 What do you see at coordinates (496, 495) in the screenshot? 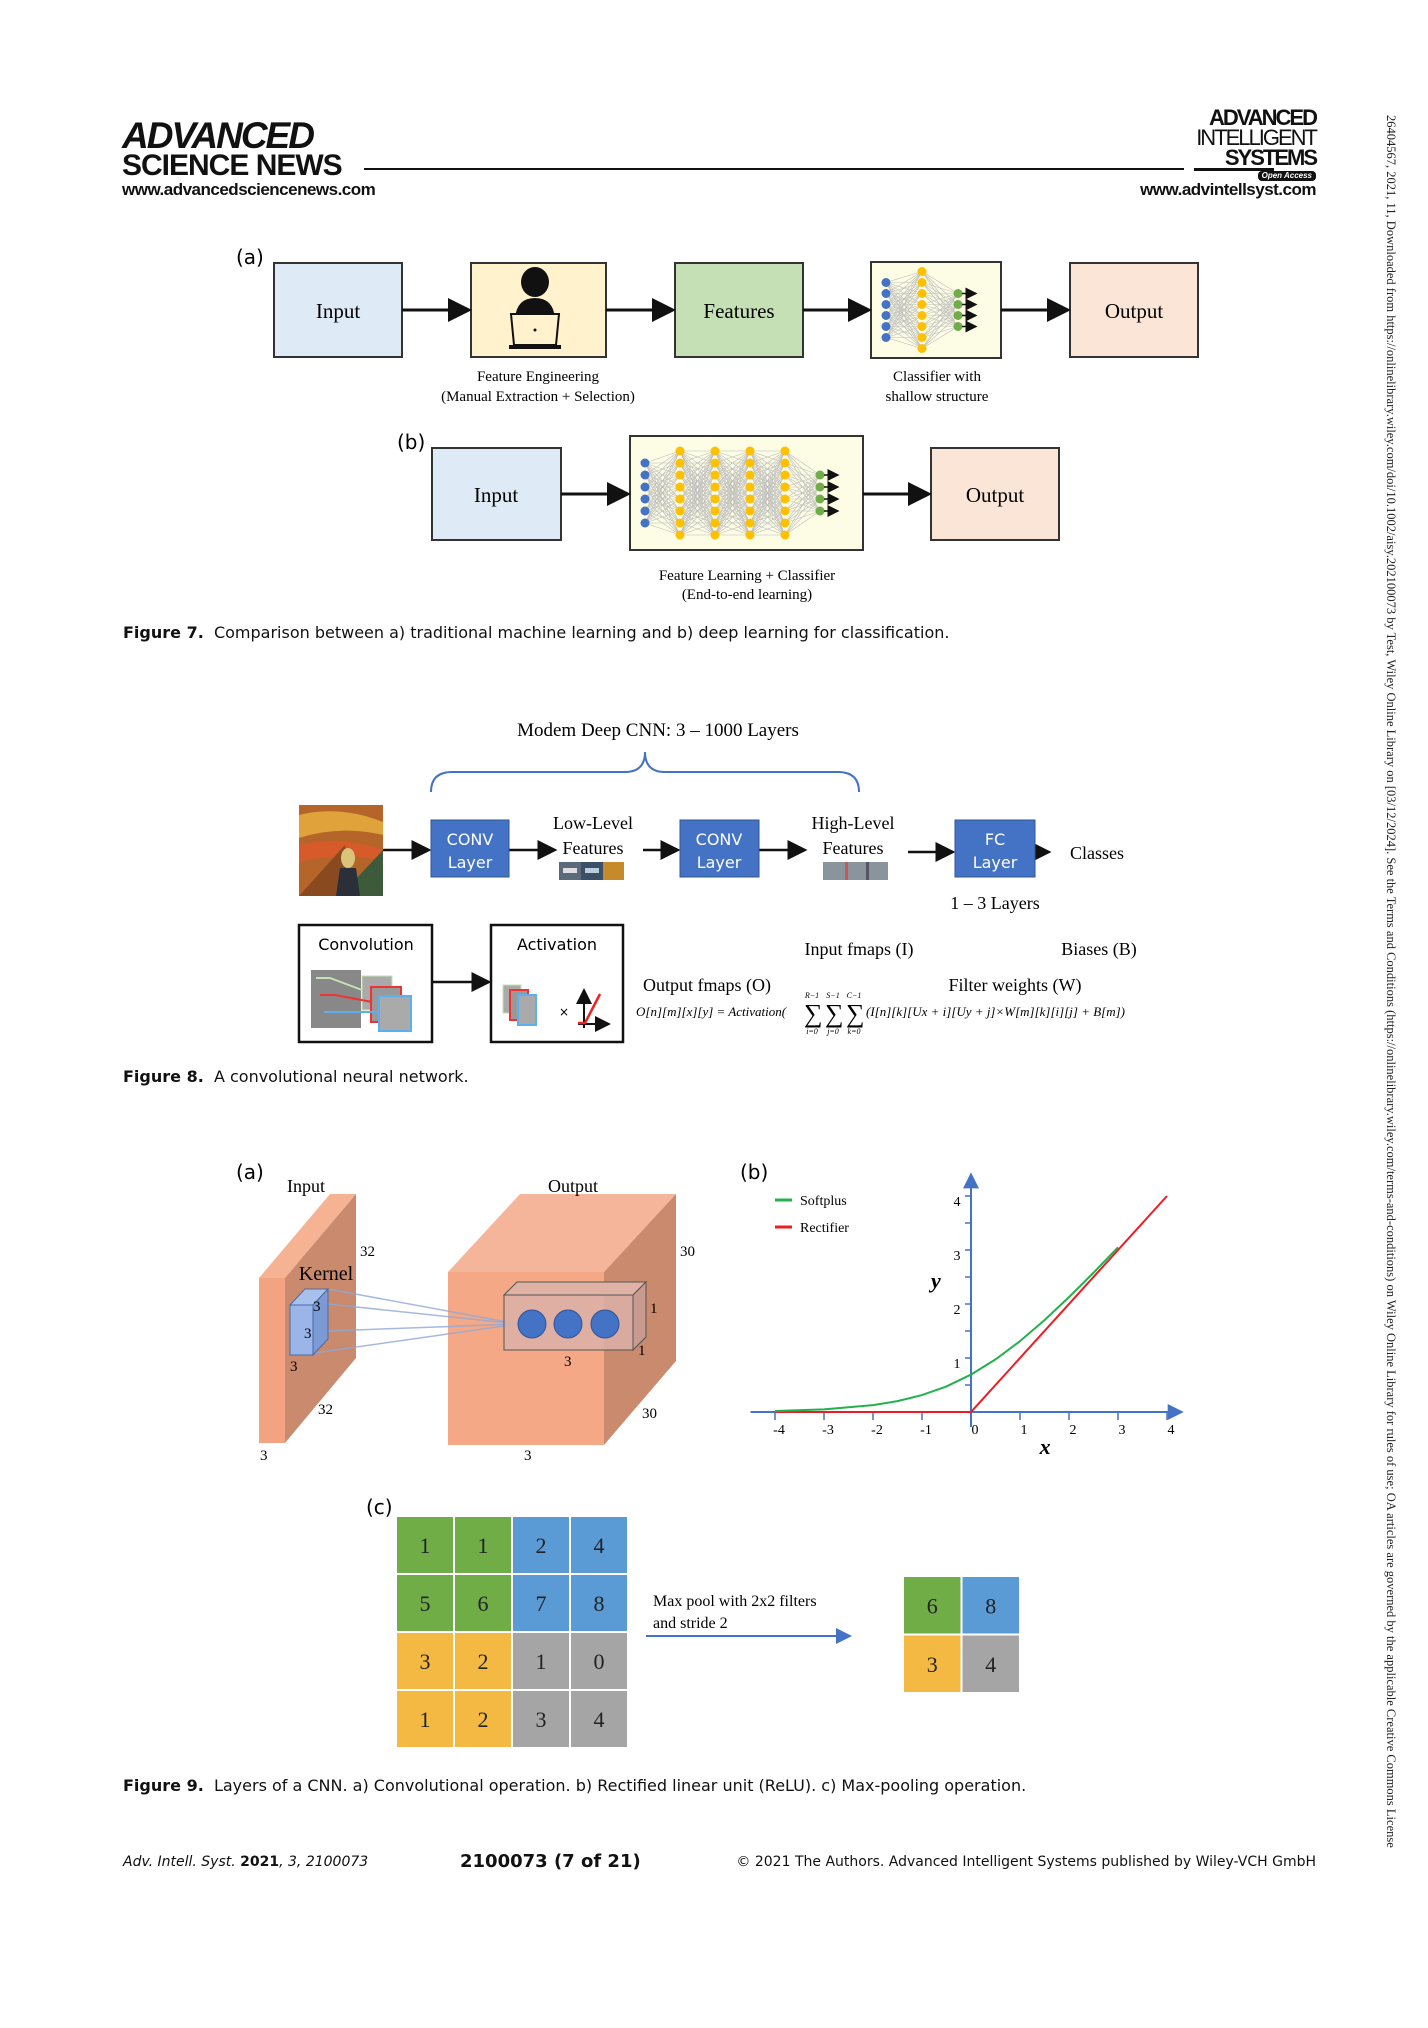
I see `input-label: Input` at bounding box center [496, 495].